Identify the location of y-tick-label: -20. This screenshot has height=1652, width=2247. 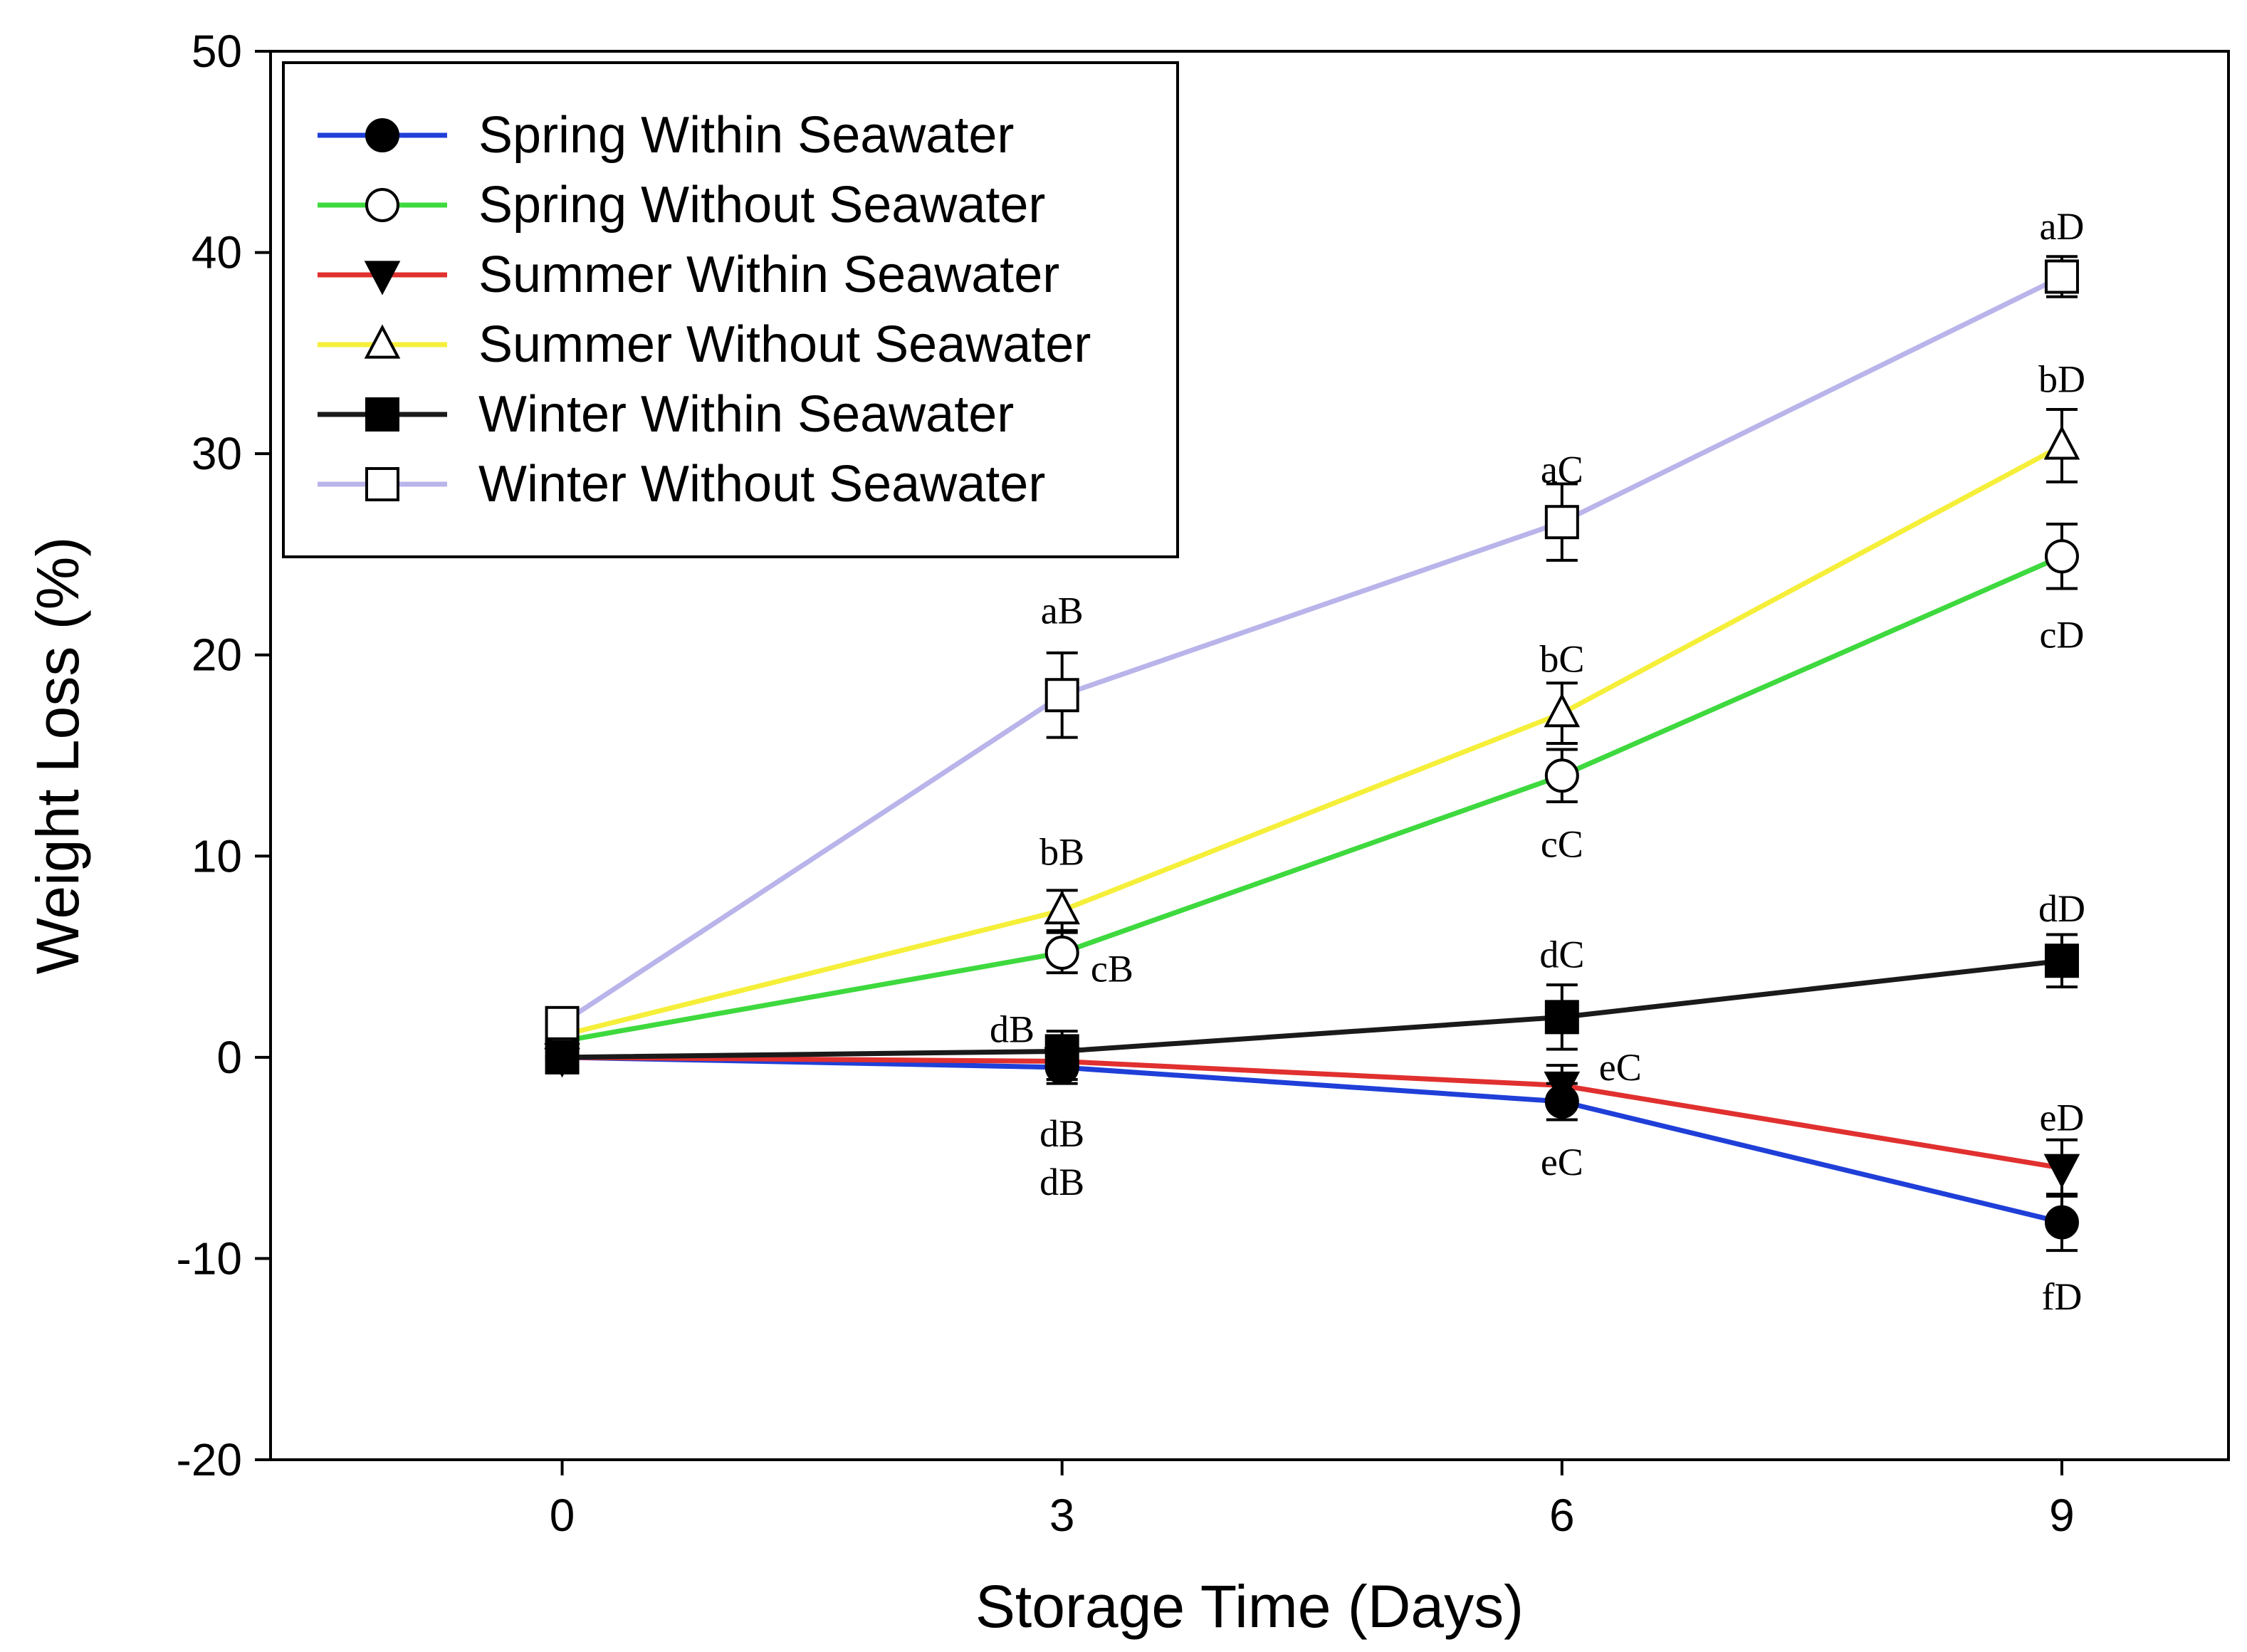
(210, 1459).